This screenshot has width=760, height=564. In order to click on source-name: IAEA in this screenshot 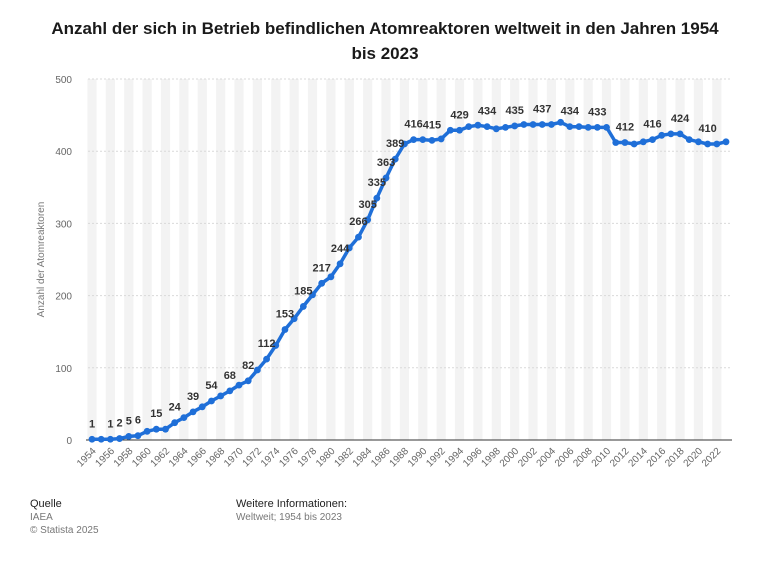, I will do `click(41, 517)`.